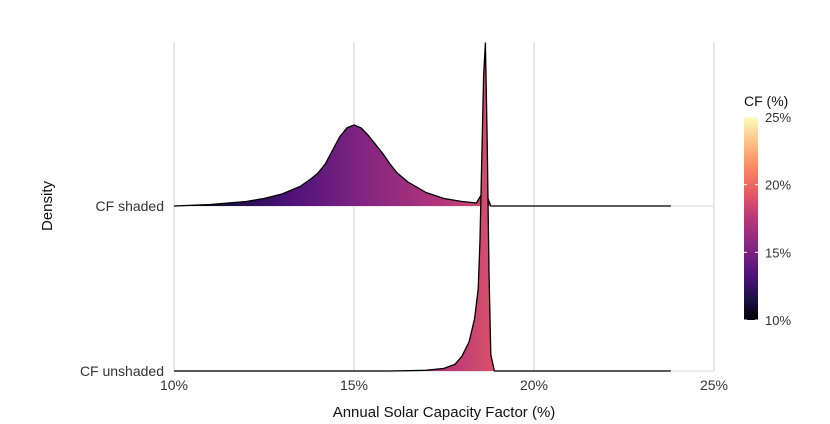 The width and height of the screenshot is (830, 424). I want to click on x-tick-label: 20%, so click(534, 385).